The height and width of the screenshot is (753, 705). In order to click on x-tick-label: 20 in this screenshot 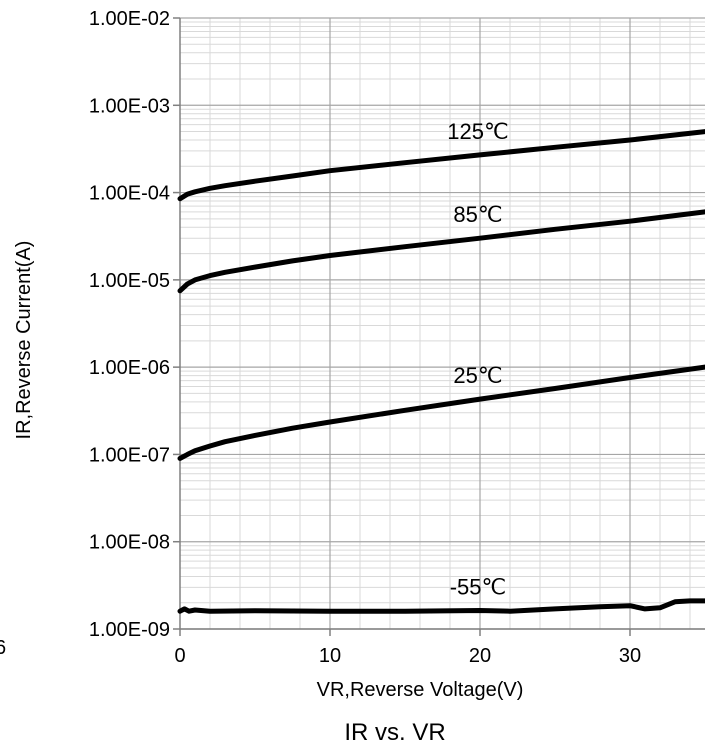, I will do `click(480, 656)`.